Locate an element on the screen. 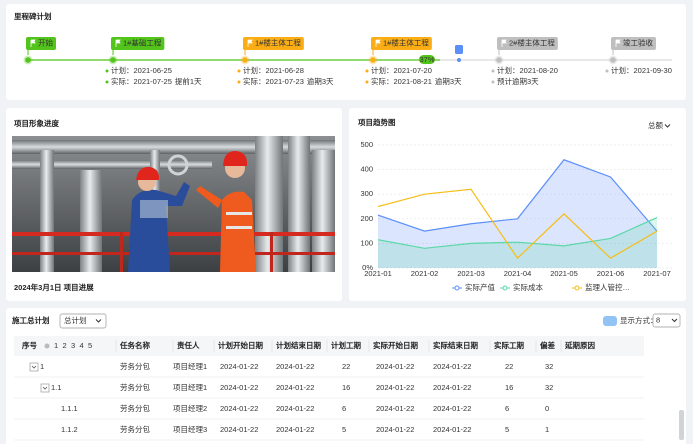  project-photo is located at coordinates (173, 204).